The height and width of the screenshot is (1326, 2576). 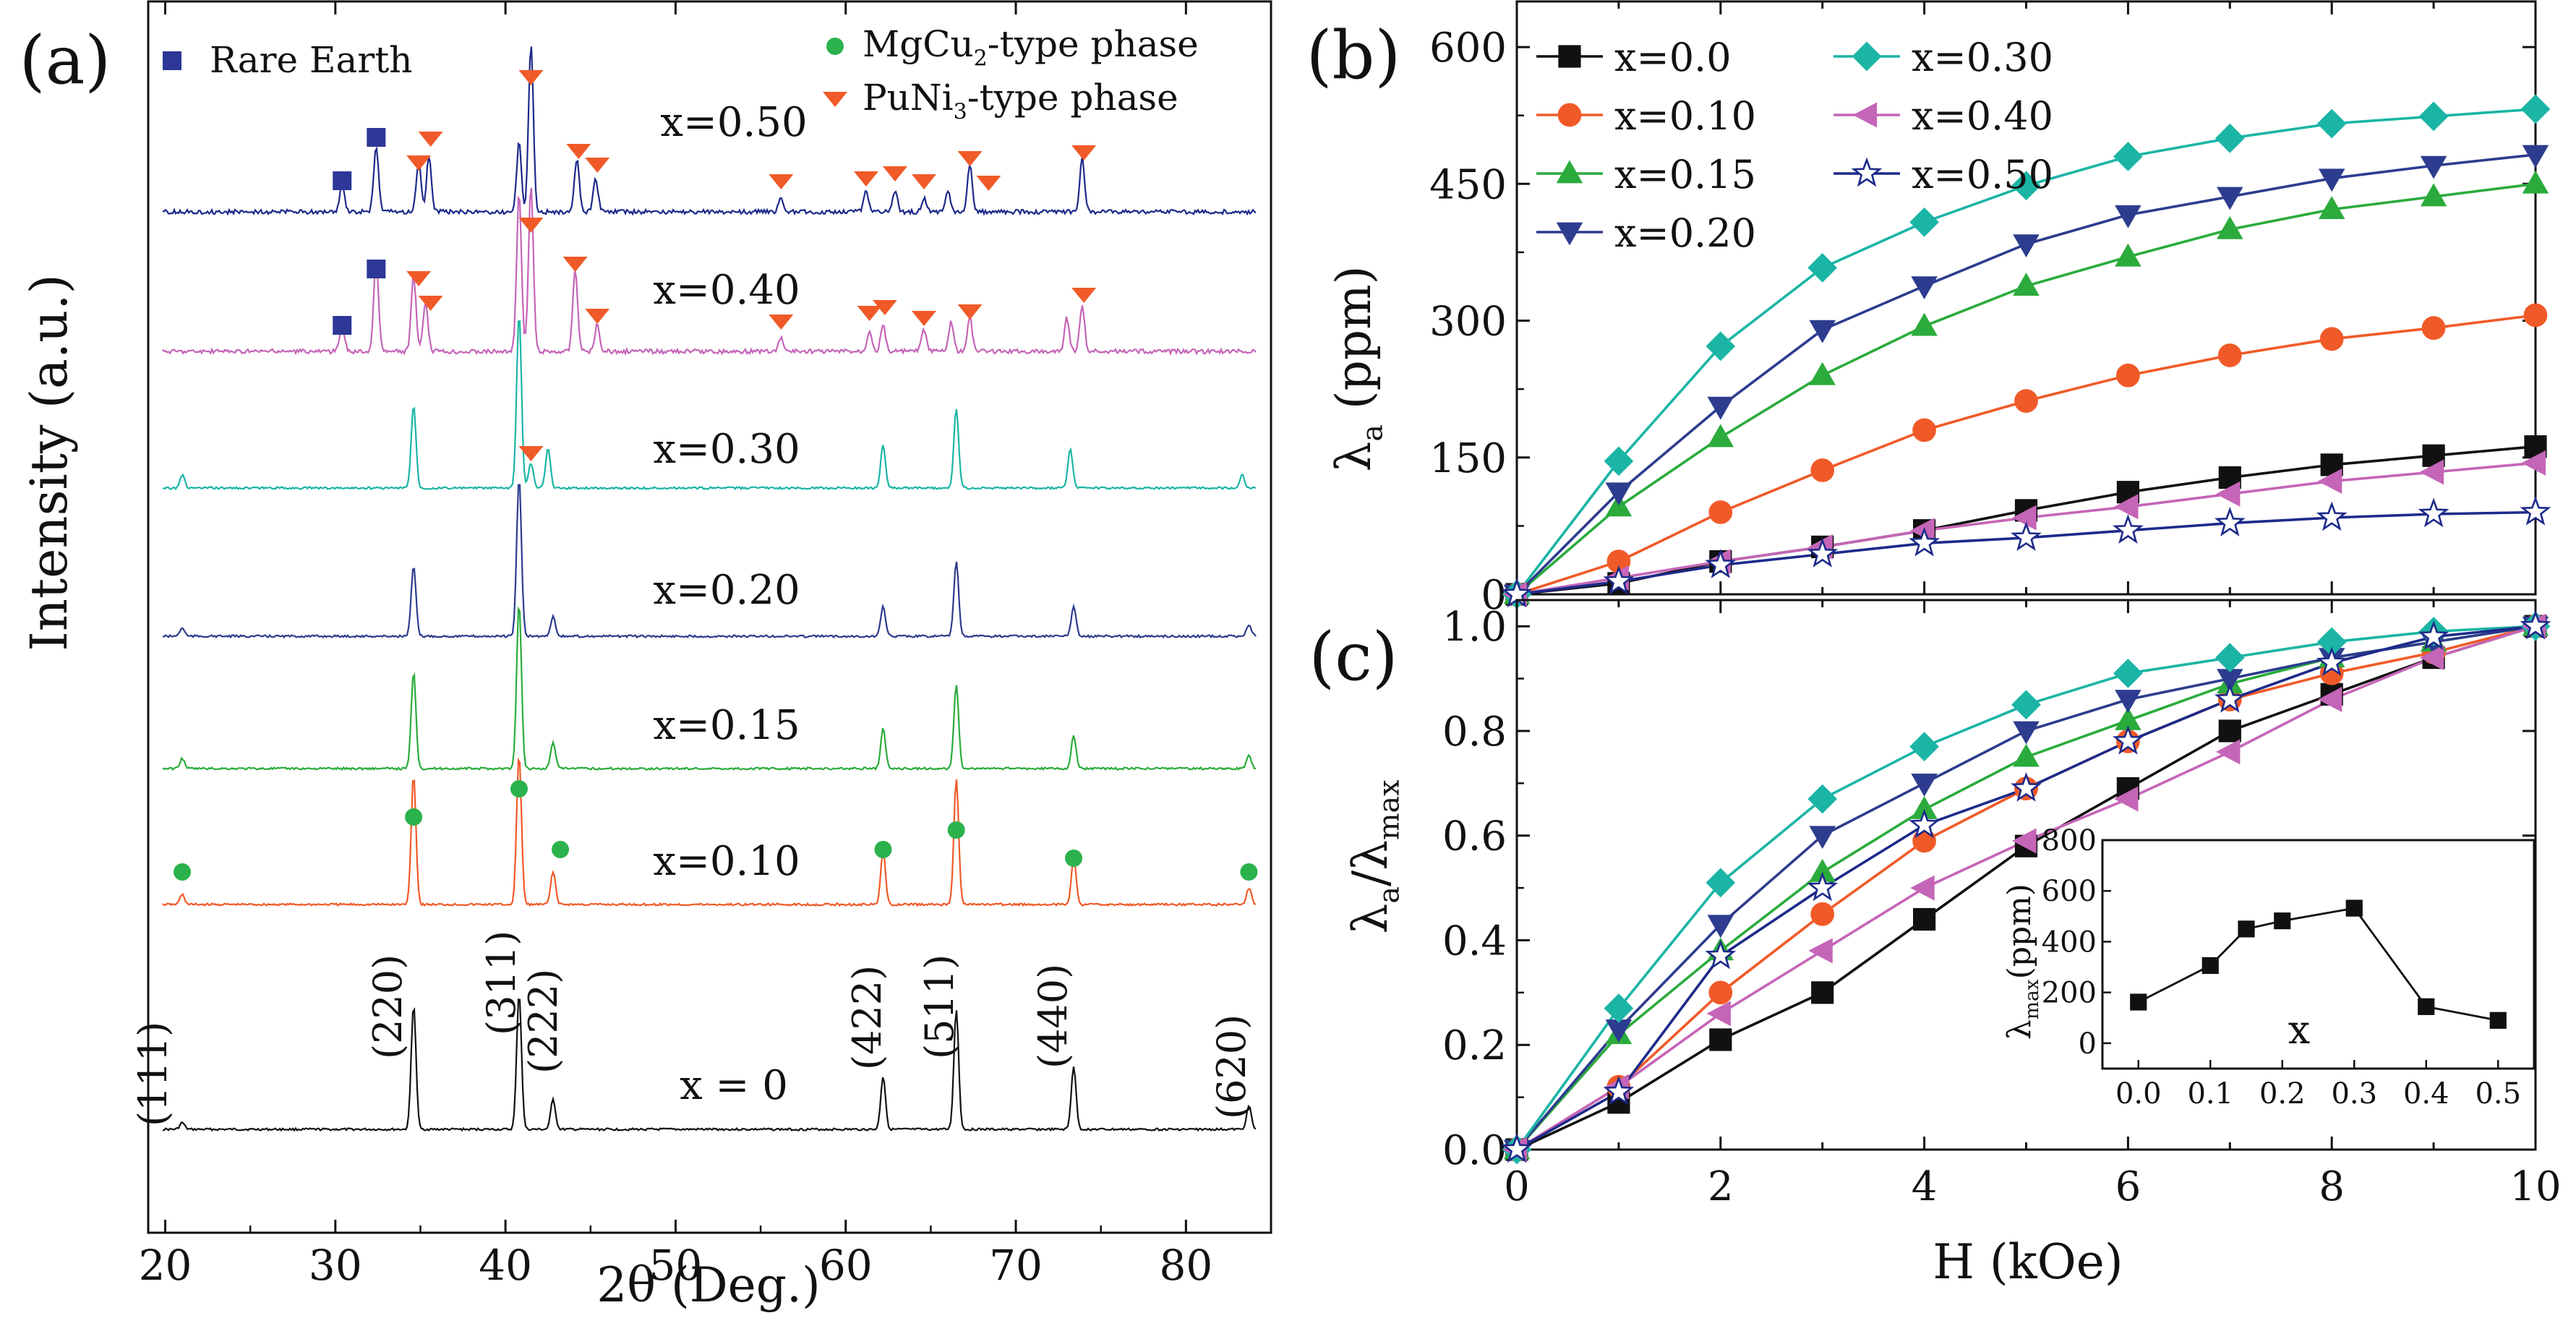 I want to click on y-axis-label-b-part-1: a, so click(x=1373, y=433).